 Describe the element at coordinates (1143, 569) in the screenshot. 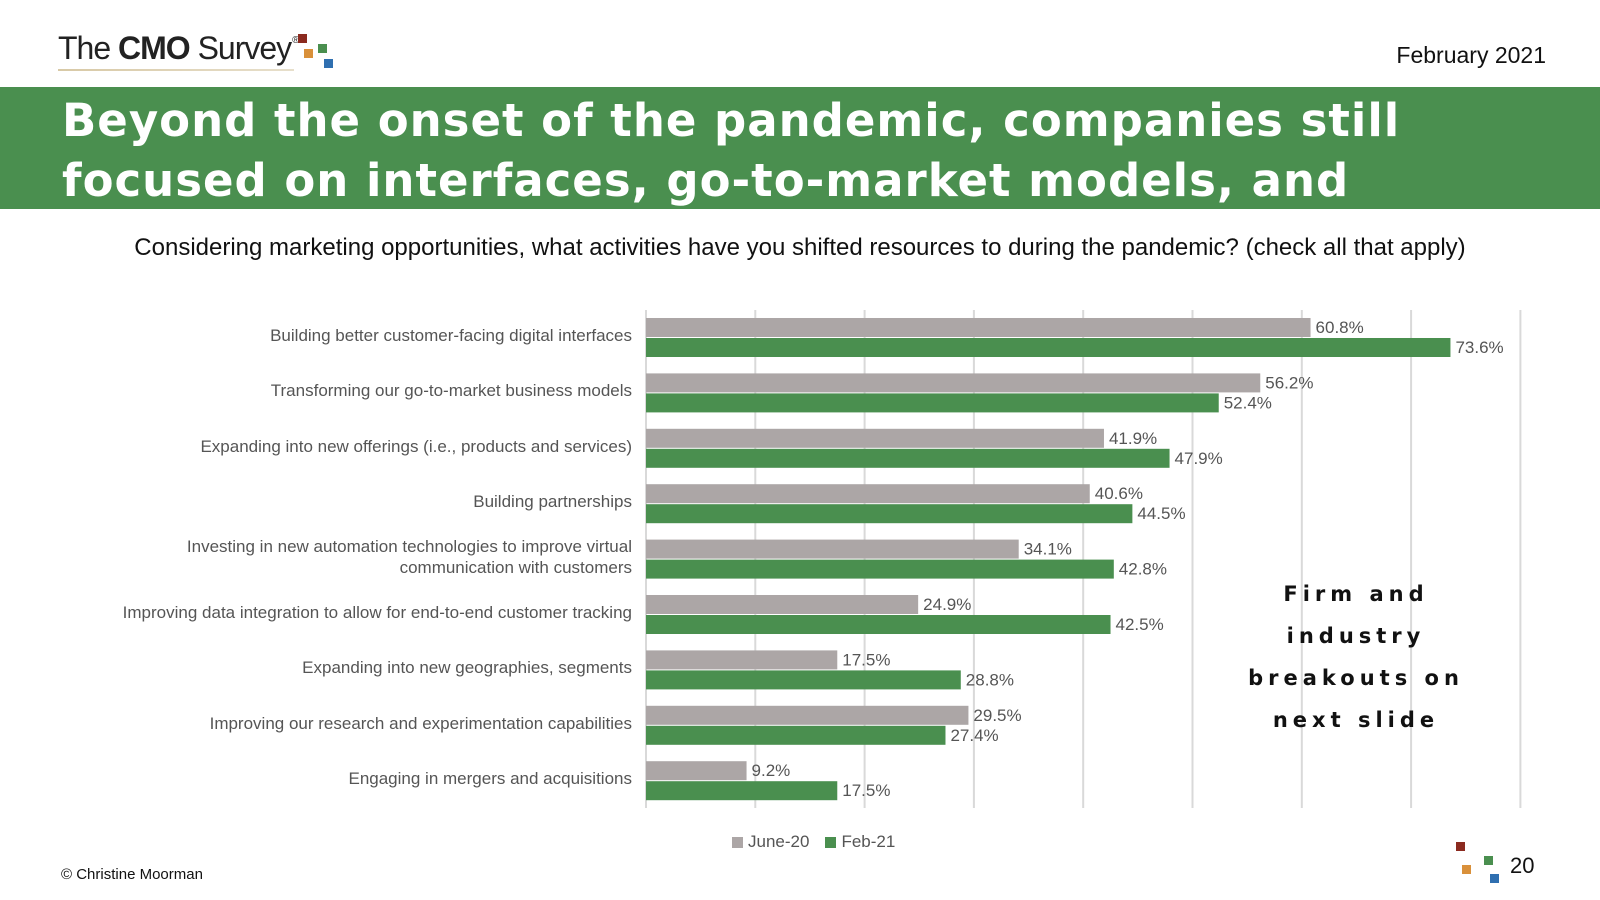

I see `data-label: 42.8%` at that location.